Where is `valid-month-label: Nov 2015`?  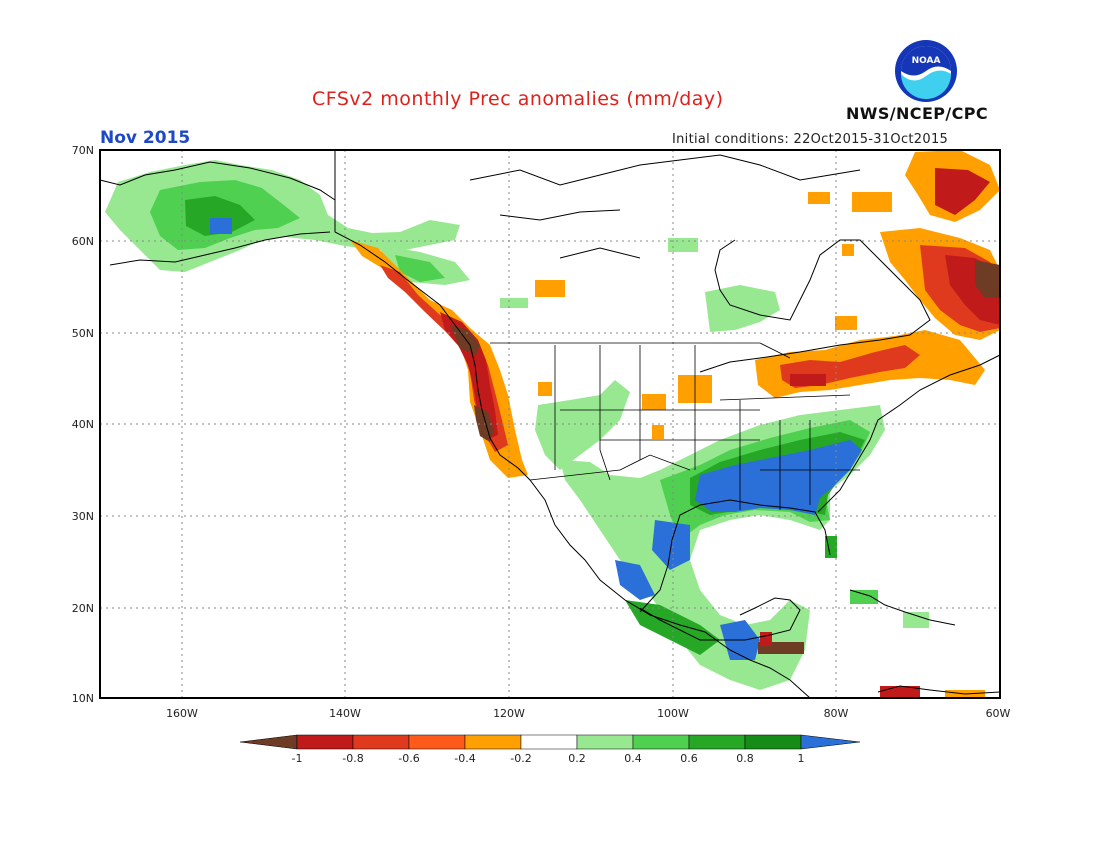
valid-month-label: Nov 2015 is located at coordinates (145, 138).